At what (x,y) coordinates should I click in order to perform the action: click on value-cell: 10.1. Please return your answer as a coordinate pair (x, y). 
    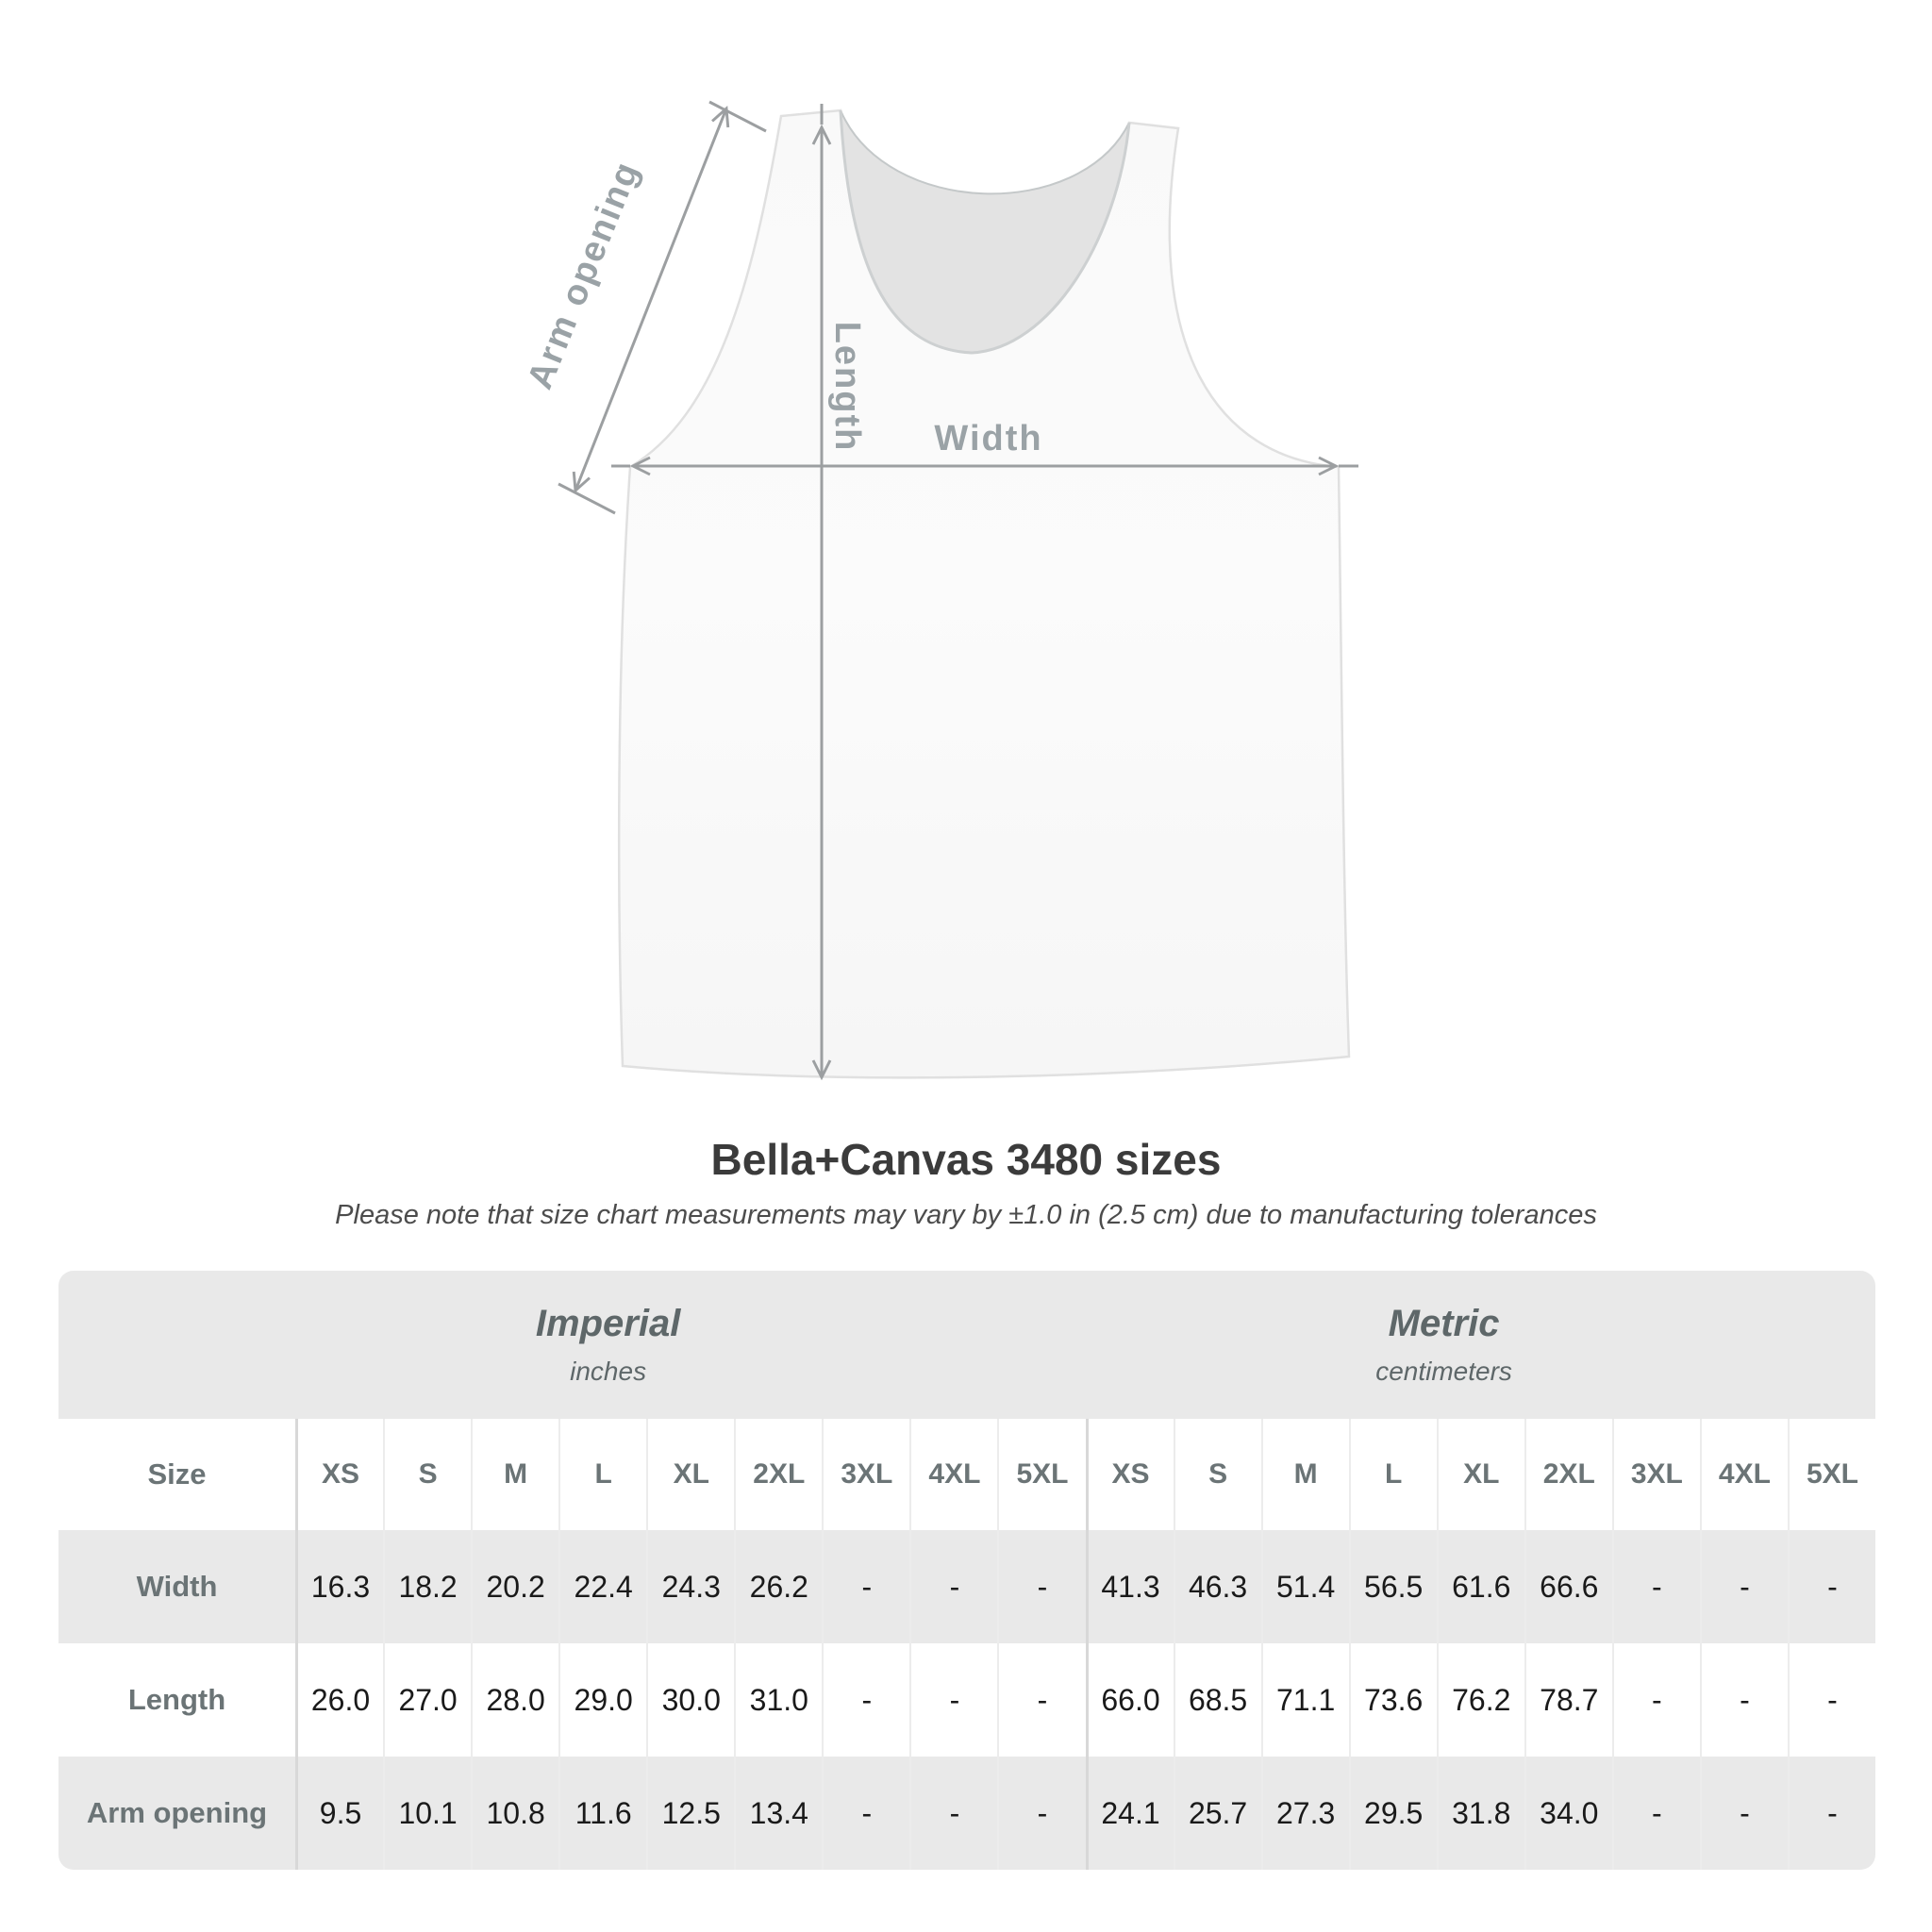
    Looking at the image, I should click on (427, 1814).